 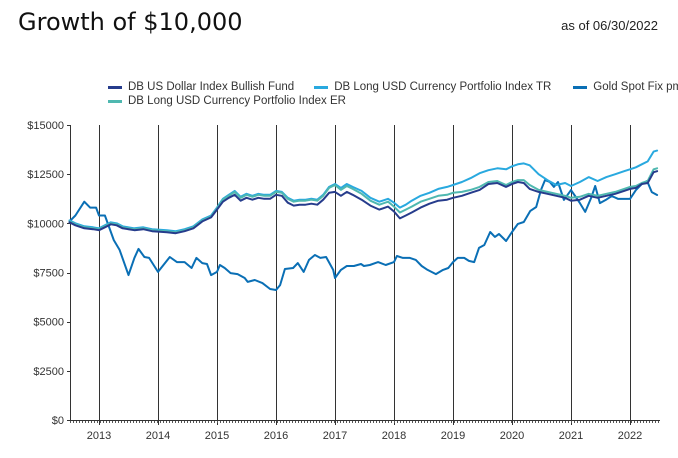 I want to click on chart-title: Growth of $10,000, so click(x=130, y=22).